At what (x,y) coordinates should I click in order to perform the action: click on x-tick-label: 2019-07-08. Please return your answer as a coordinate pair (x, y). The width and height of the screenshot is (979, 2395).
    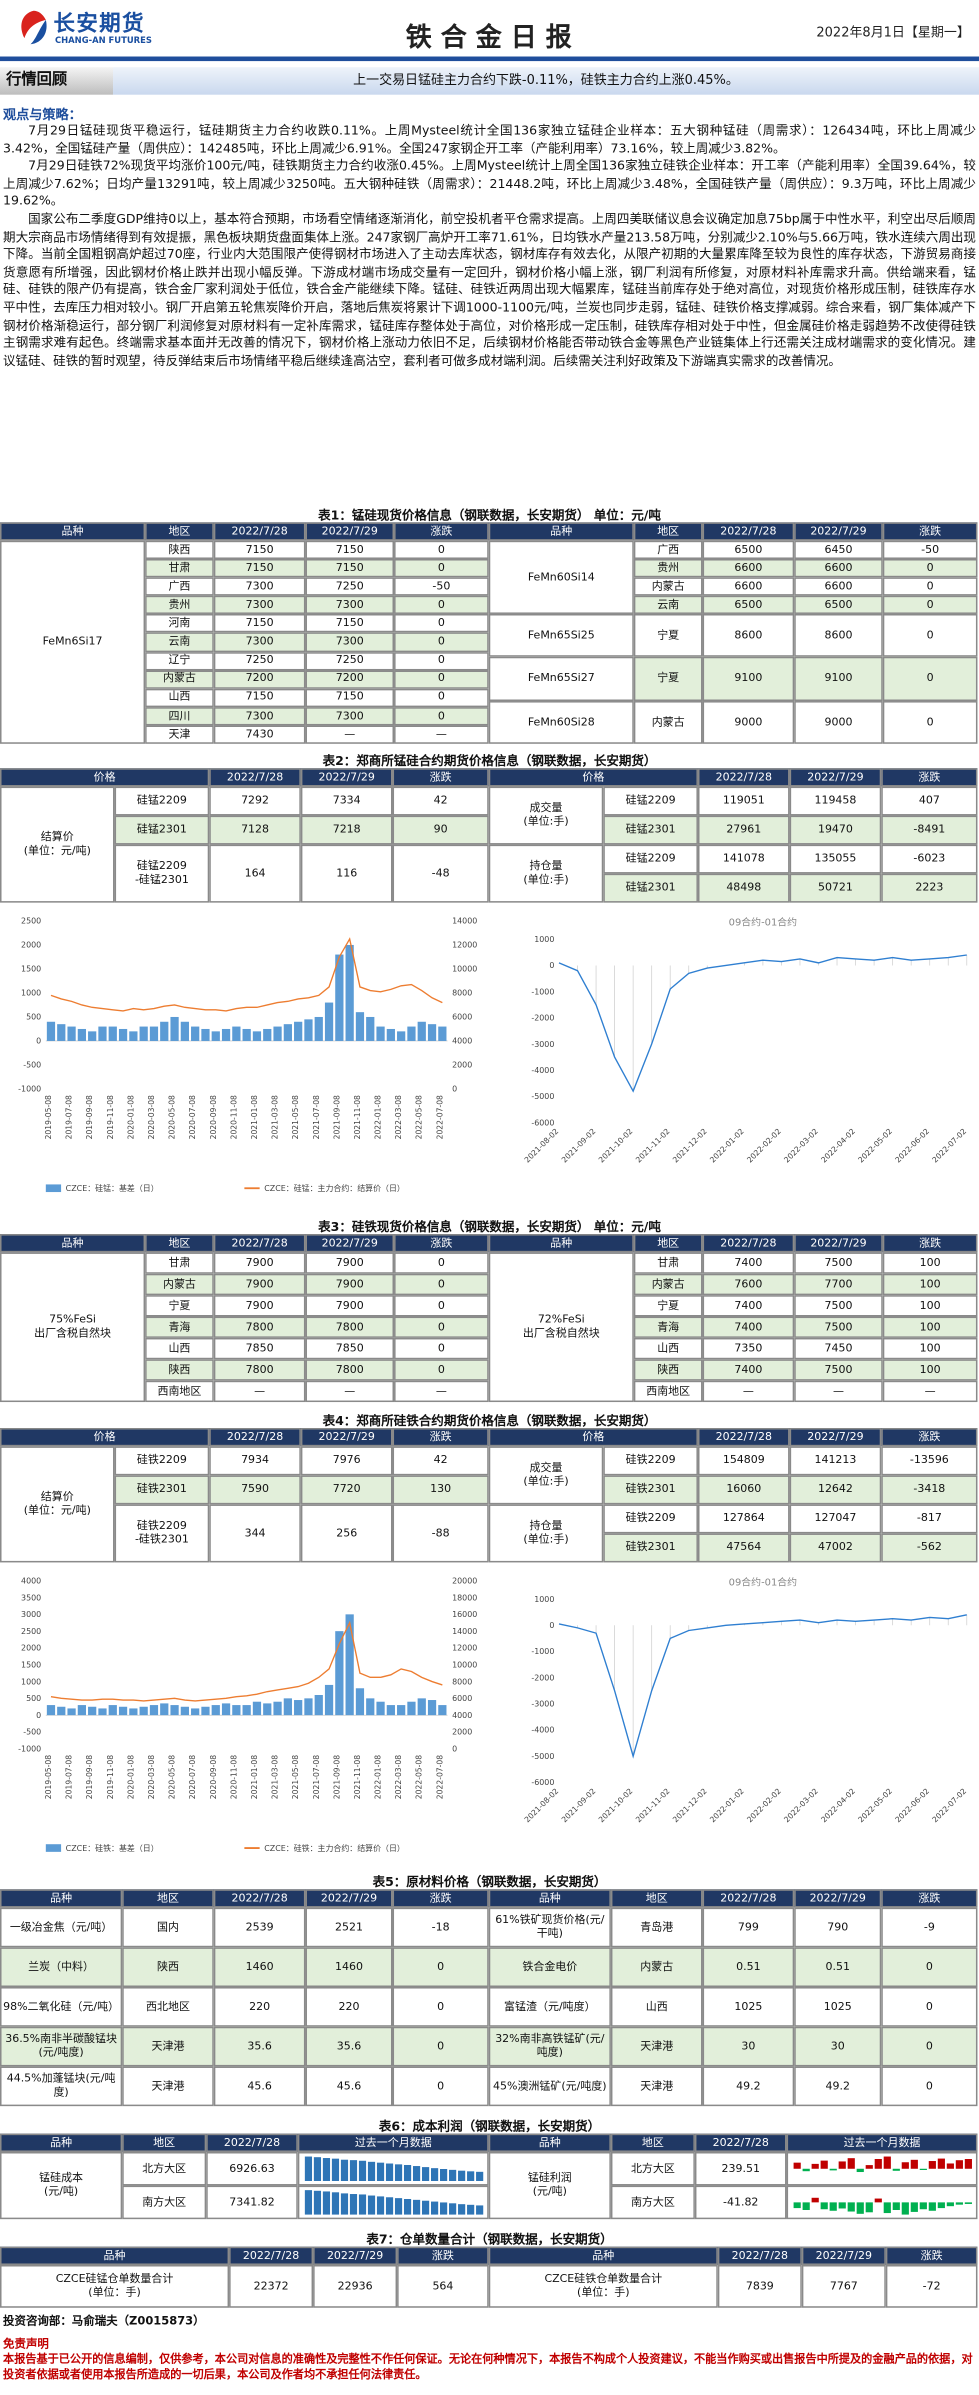
    Looking at the image, I should click on (69, 1117).